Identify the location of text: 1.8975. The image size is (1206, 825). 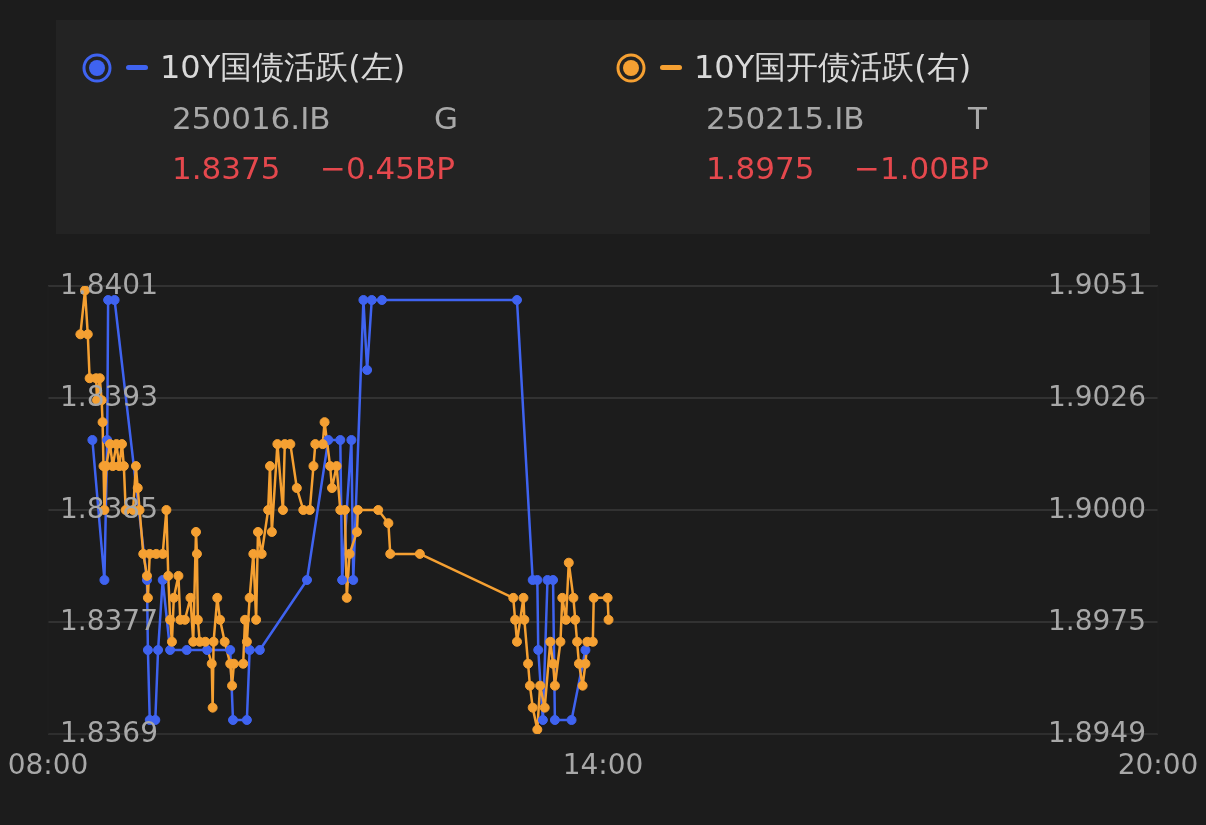
(761, 168).